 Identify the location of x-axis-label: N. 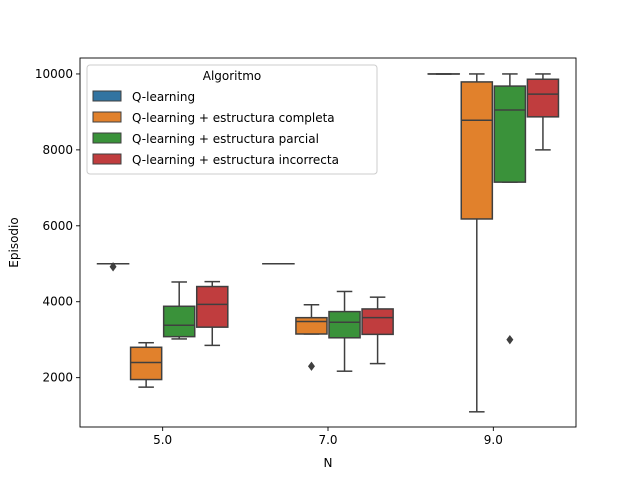
(328, 463).